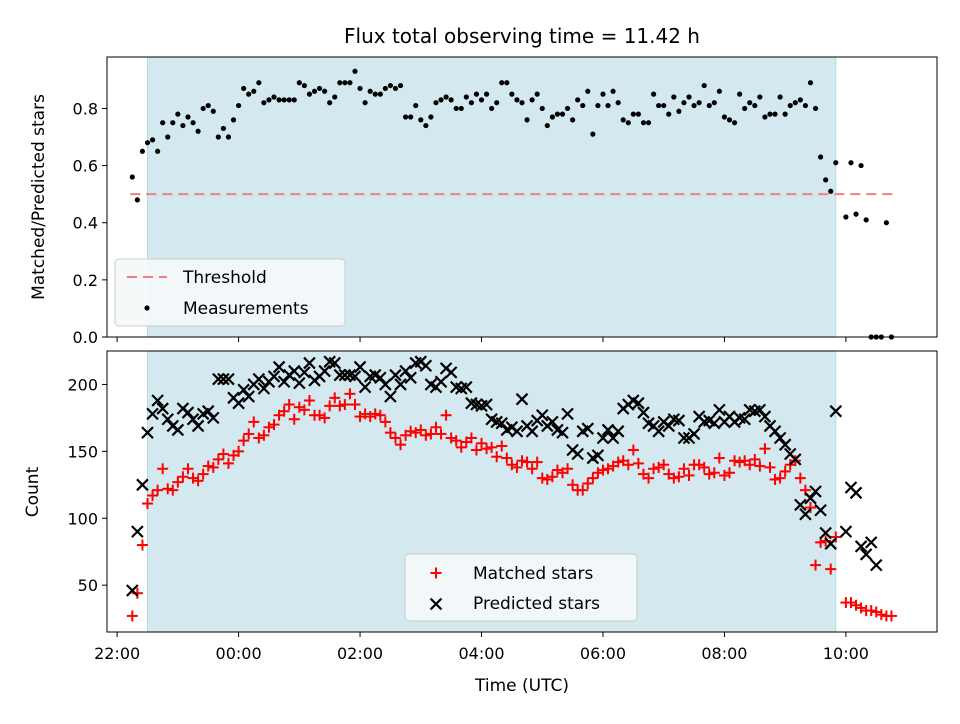 This screenshot has width=960, height=724. I want to click on x-tick-label: 10:00, so click(846, 653).